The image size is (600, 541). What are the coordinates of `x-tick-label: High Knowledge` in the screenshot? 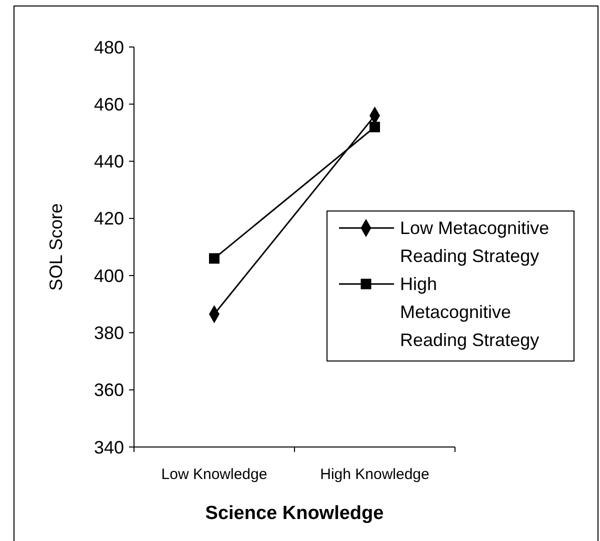 It's located at (375, 474).